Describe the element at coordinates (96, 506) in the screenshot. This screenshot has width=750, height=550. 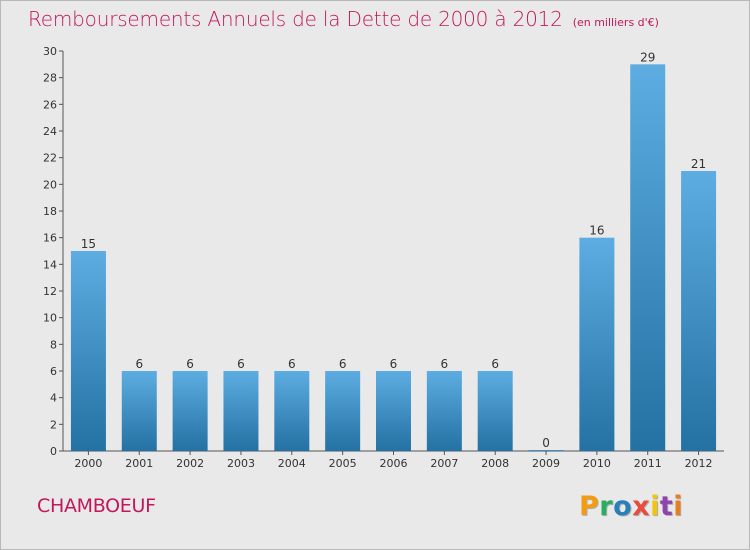
I see `commune-name: CHAMBOEUF` at that location.